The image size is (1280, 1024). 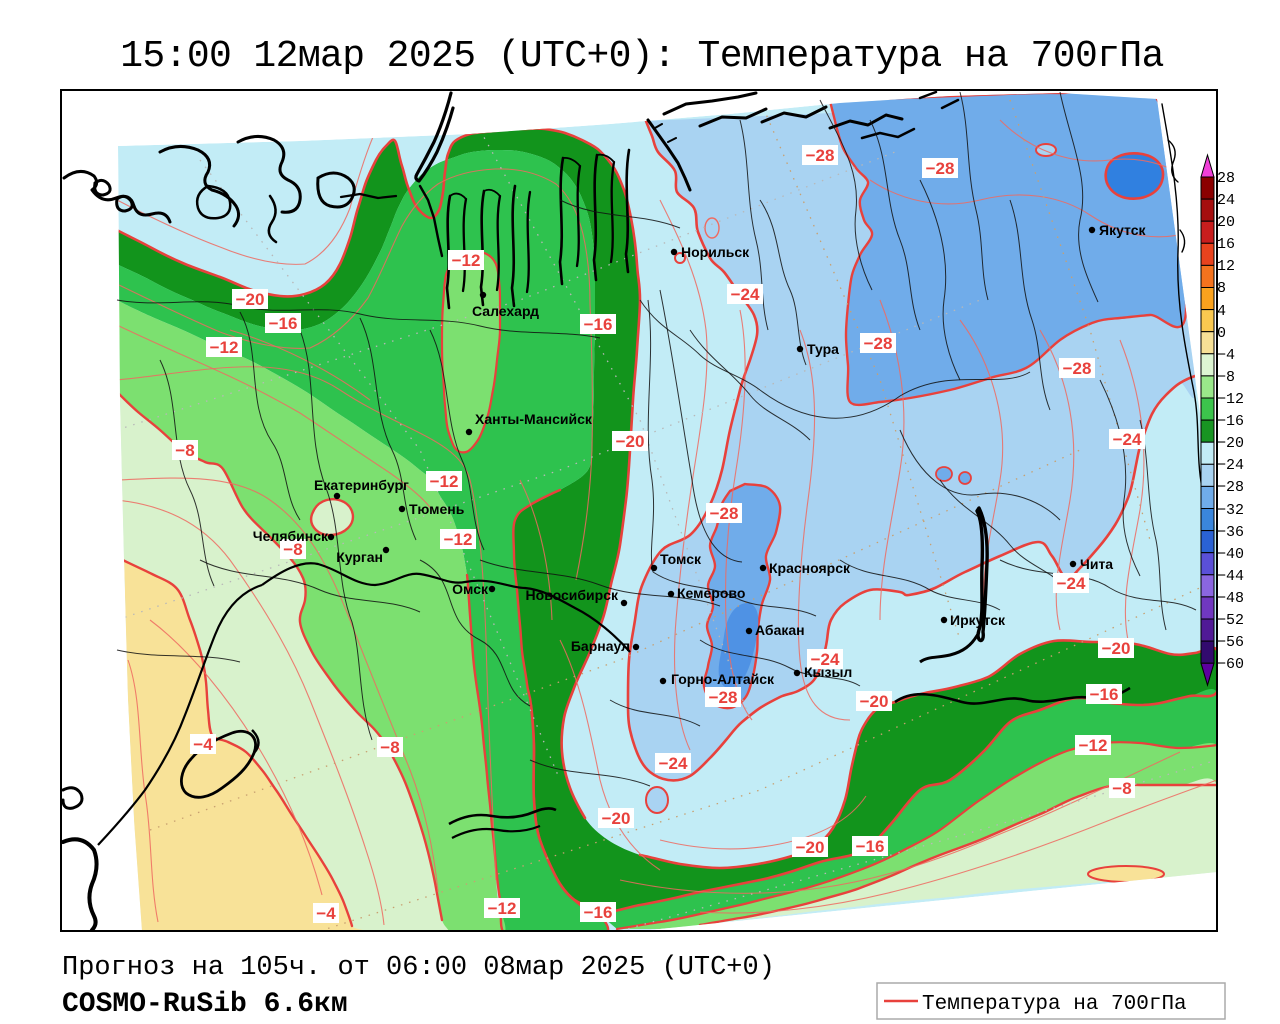 I want to click on svg-text: −48, so click(x=1230, y=598).